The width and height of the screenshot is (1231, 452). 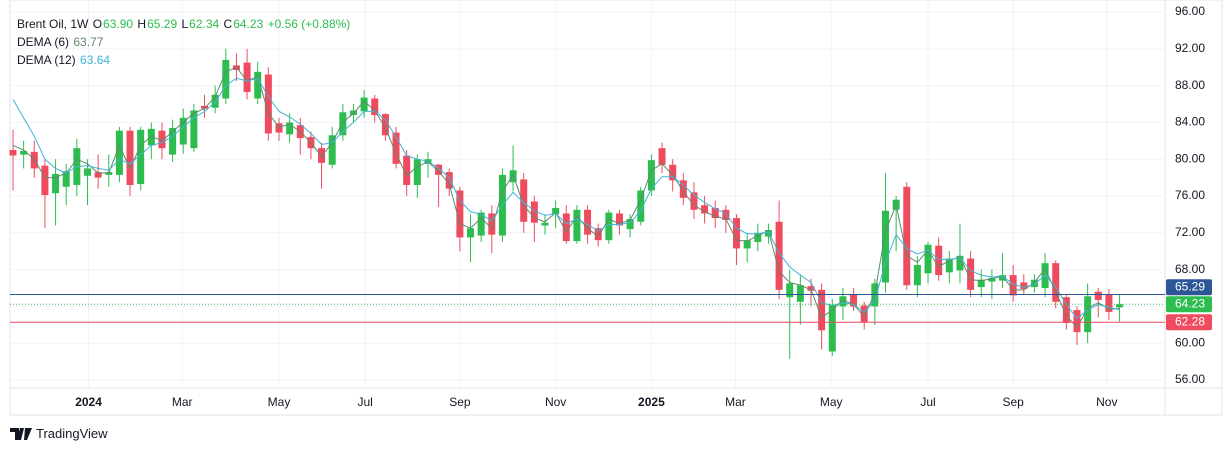 I want to click on y-tick-label: 56.00, so click(x=1190, y=379).